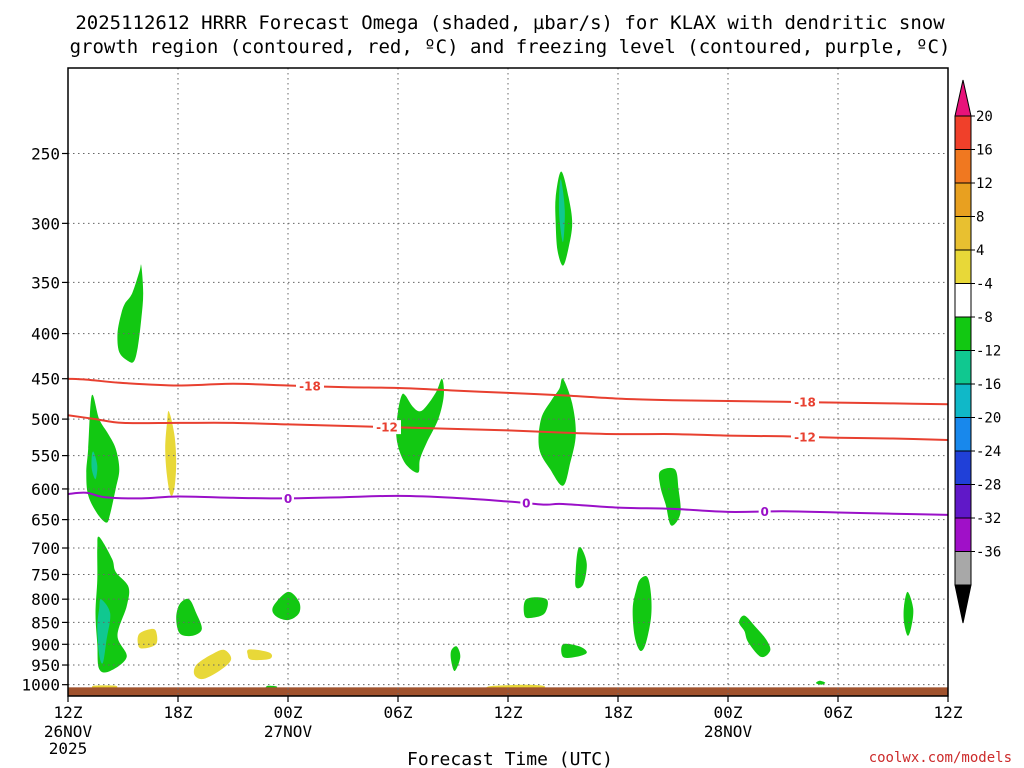 The image size is (1024, 768). Describe the element at coordinates (45, 153) in the screenshot. I see `y-tick-label-250: 250` at that location.